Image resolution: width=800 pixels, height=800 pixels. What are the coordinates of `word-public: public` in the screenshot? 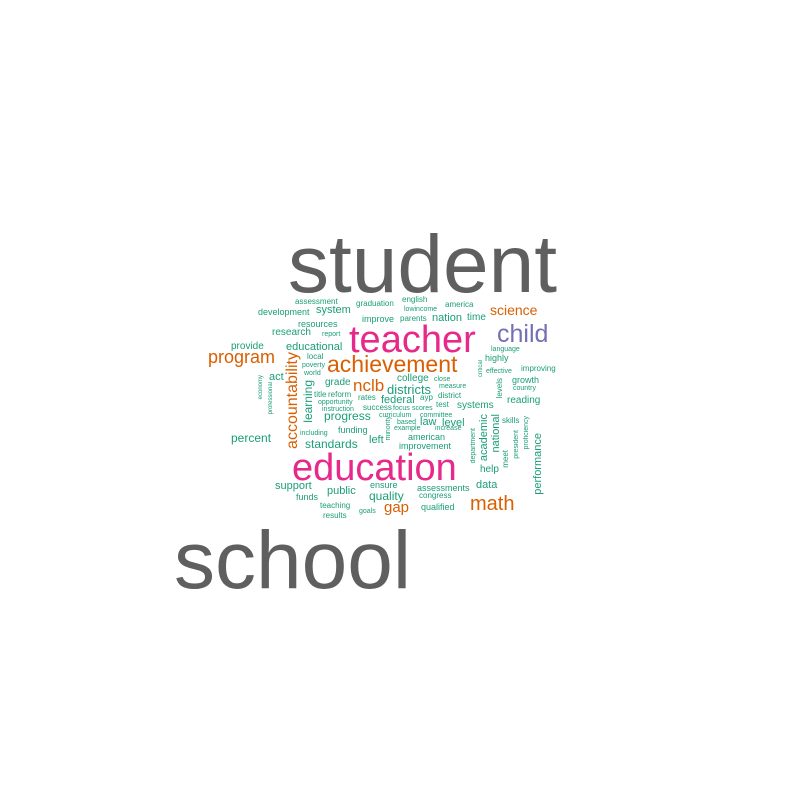 It's located at (341, 491).